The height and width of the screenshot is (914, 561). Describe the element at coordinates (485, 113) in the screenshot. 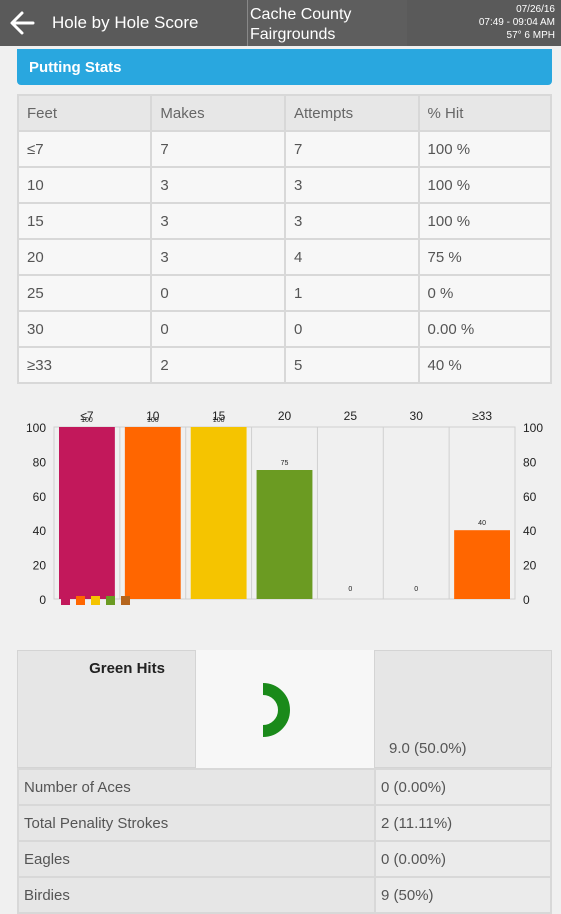

I see `column-header: % Hit` at that location.